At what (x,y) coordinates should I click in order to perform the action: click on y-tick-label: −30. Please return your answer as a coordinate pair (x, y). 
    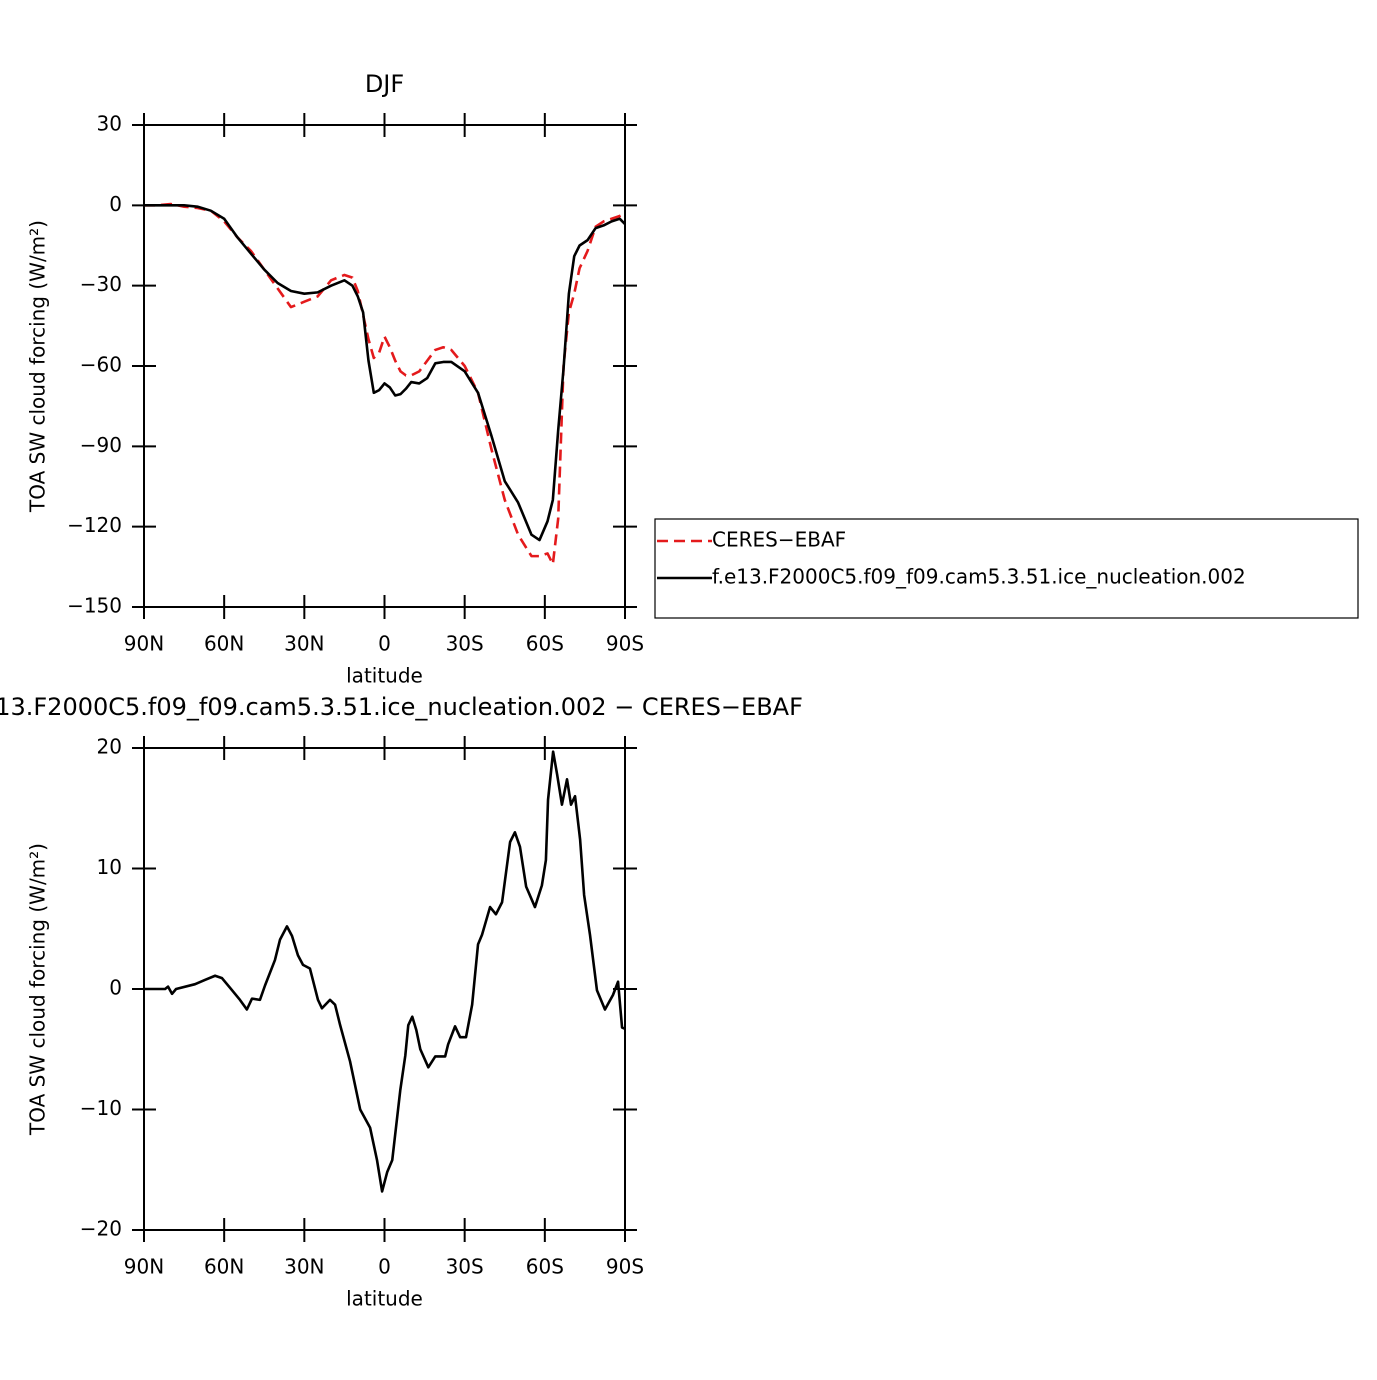
    Looking at the image, I should click on (101, 284).